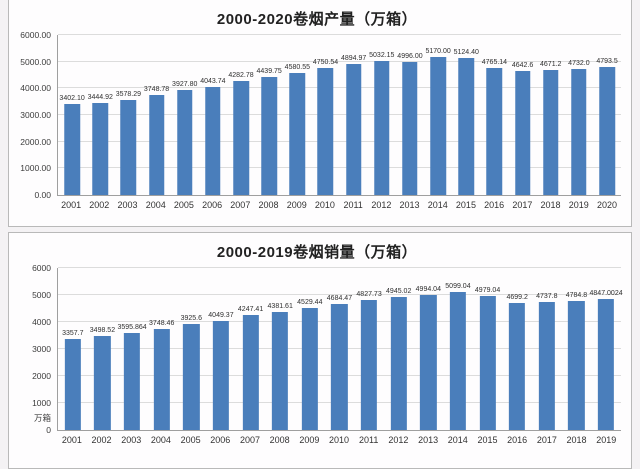 The image size is (640, 469). Describe the element at coordinates (550, 205) in the screenshot. I see `x-axis-label: 2018` at that location.